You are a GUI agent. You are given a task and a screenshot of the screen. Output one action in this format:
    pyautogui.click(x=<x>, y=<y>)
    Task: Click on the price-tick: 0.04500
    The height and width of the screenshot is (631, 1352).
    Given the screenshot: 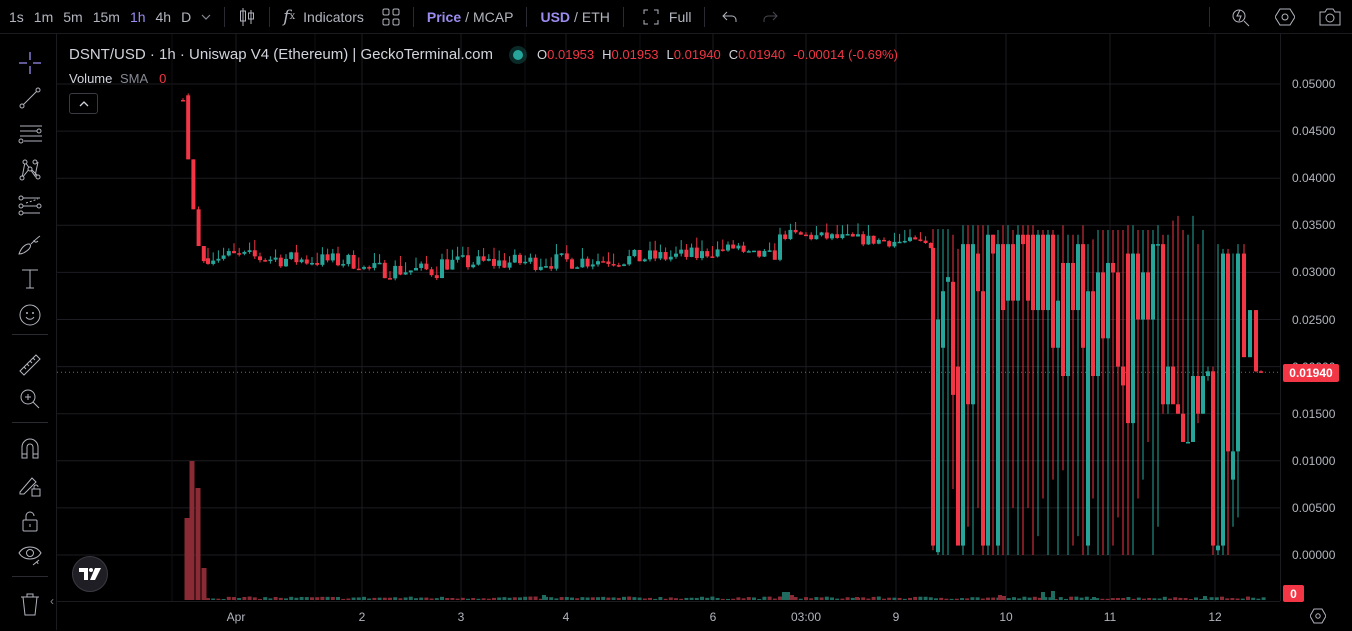 What is the action you would take?
    pyautogui.click(x=1314, y=131)
    